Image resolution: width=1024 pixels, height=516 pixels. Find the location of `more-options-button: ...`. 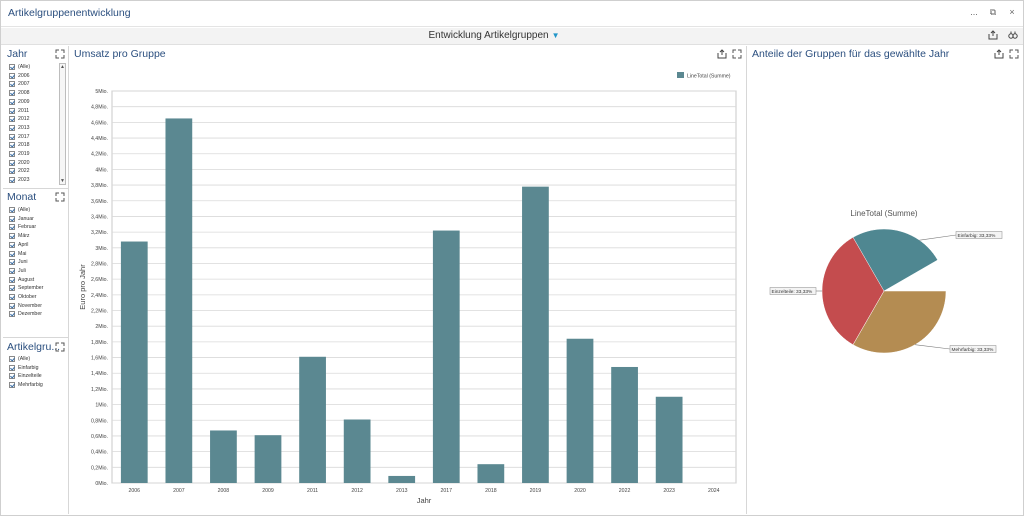

more-options-button: ... is located at coordinates (974, 12).